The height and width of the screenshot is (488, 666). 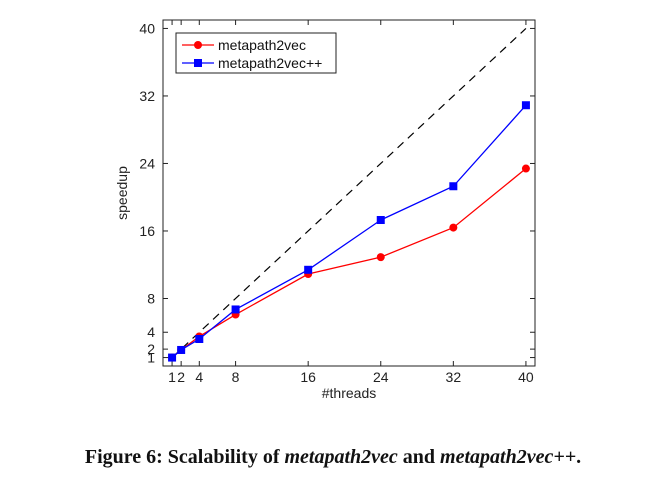 What do you see at coordinates (147, 28) in the screenshot?
I see `y-tick-label: 40` at bounding box center [147, 28].